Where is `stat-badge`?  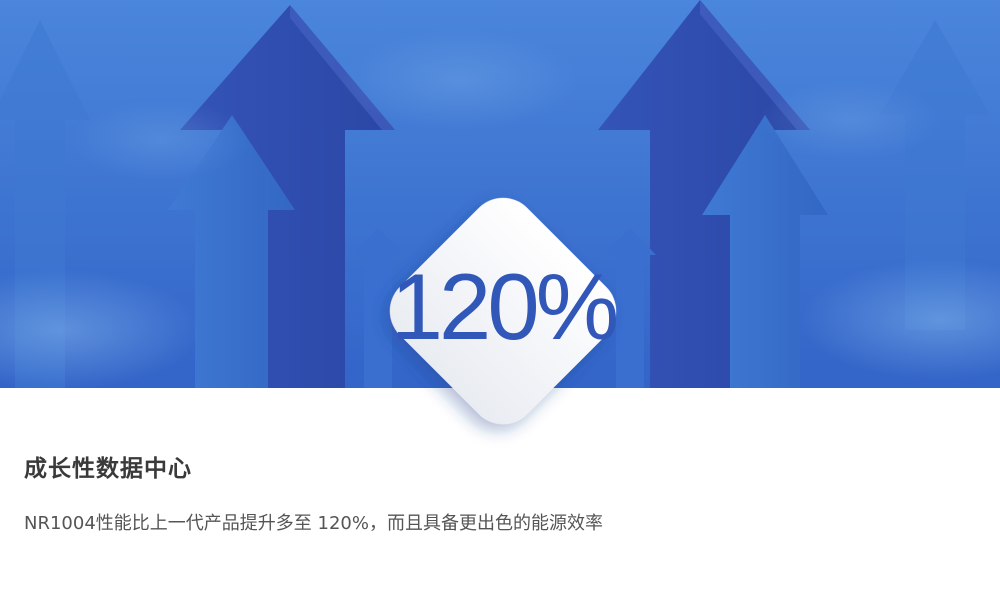
stat-badge is located at coordinates (503, 311).